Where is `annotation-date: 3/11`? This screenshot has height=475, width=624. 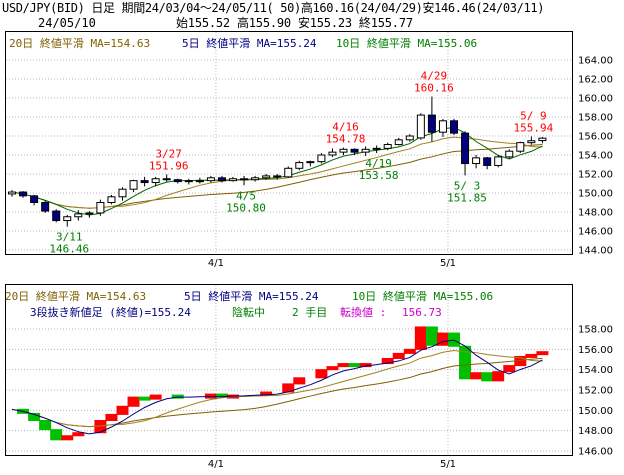
annotation-date: 3/11 is located at coordinates (69, 237).